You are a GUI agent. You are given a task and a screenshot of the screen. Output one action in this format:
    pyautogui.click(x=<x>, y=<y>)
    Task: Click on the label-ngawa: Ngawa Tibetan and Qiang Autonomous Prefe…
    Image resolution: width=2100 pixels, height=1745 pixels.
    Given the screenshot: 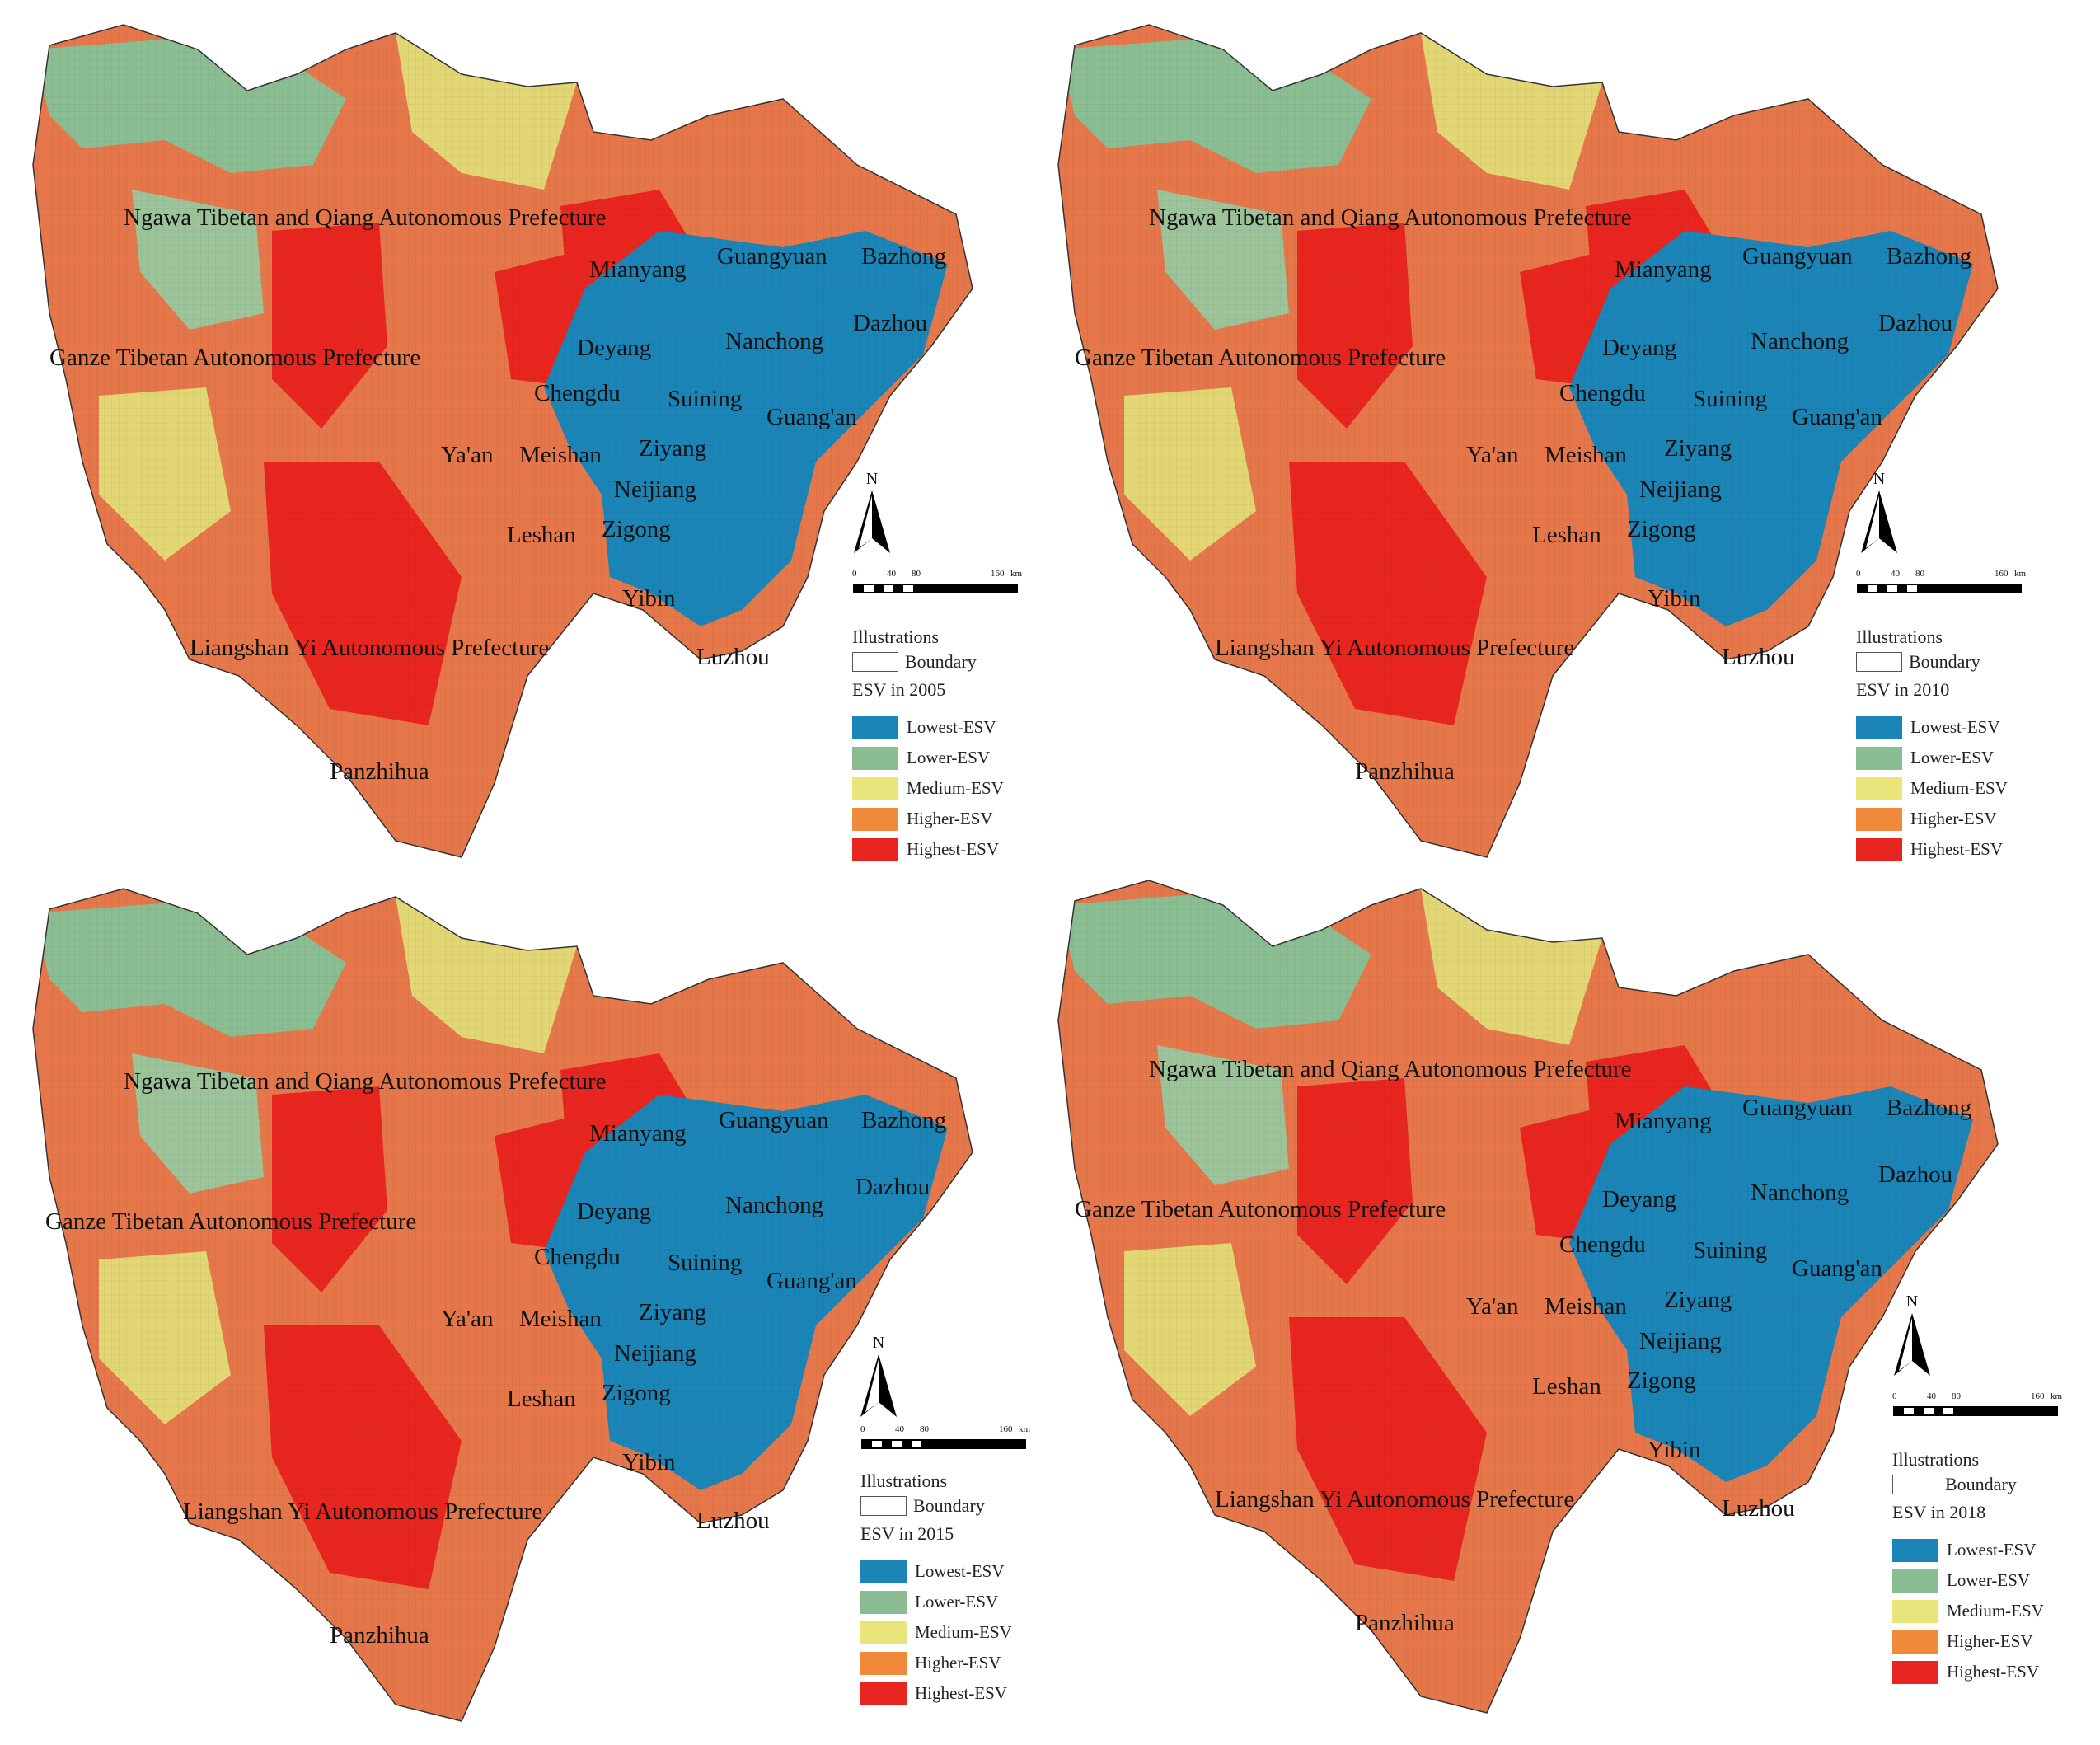 What is the action you would take?
    pyautogui.click(x=365, y=1081)
    